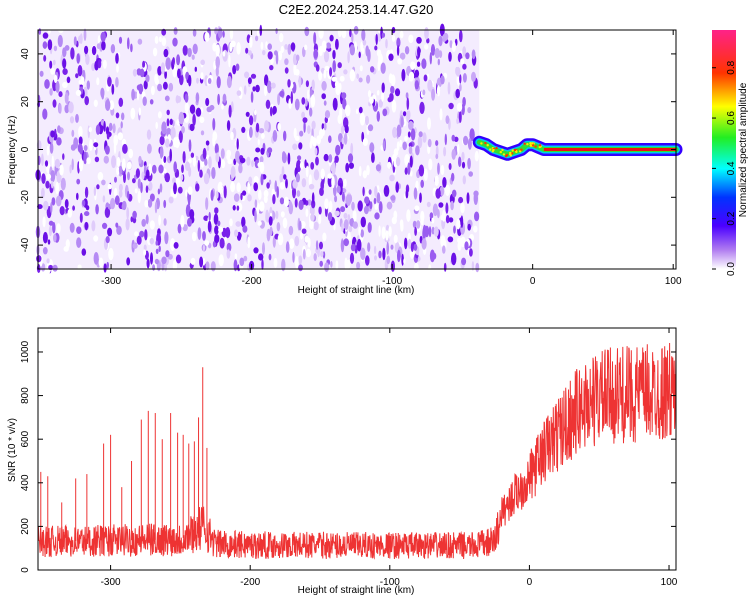 The width and height of the screenshot is (750, 600). Describe the element at coordinates (252, 281) in the screenshot. I see `x-tick-label: -200` at that location.